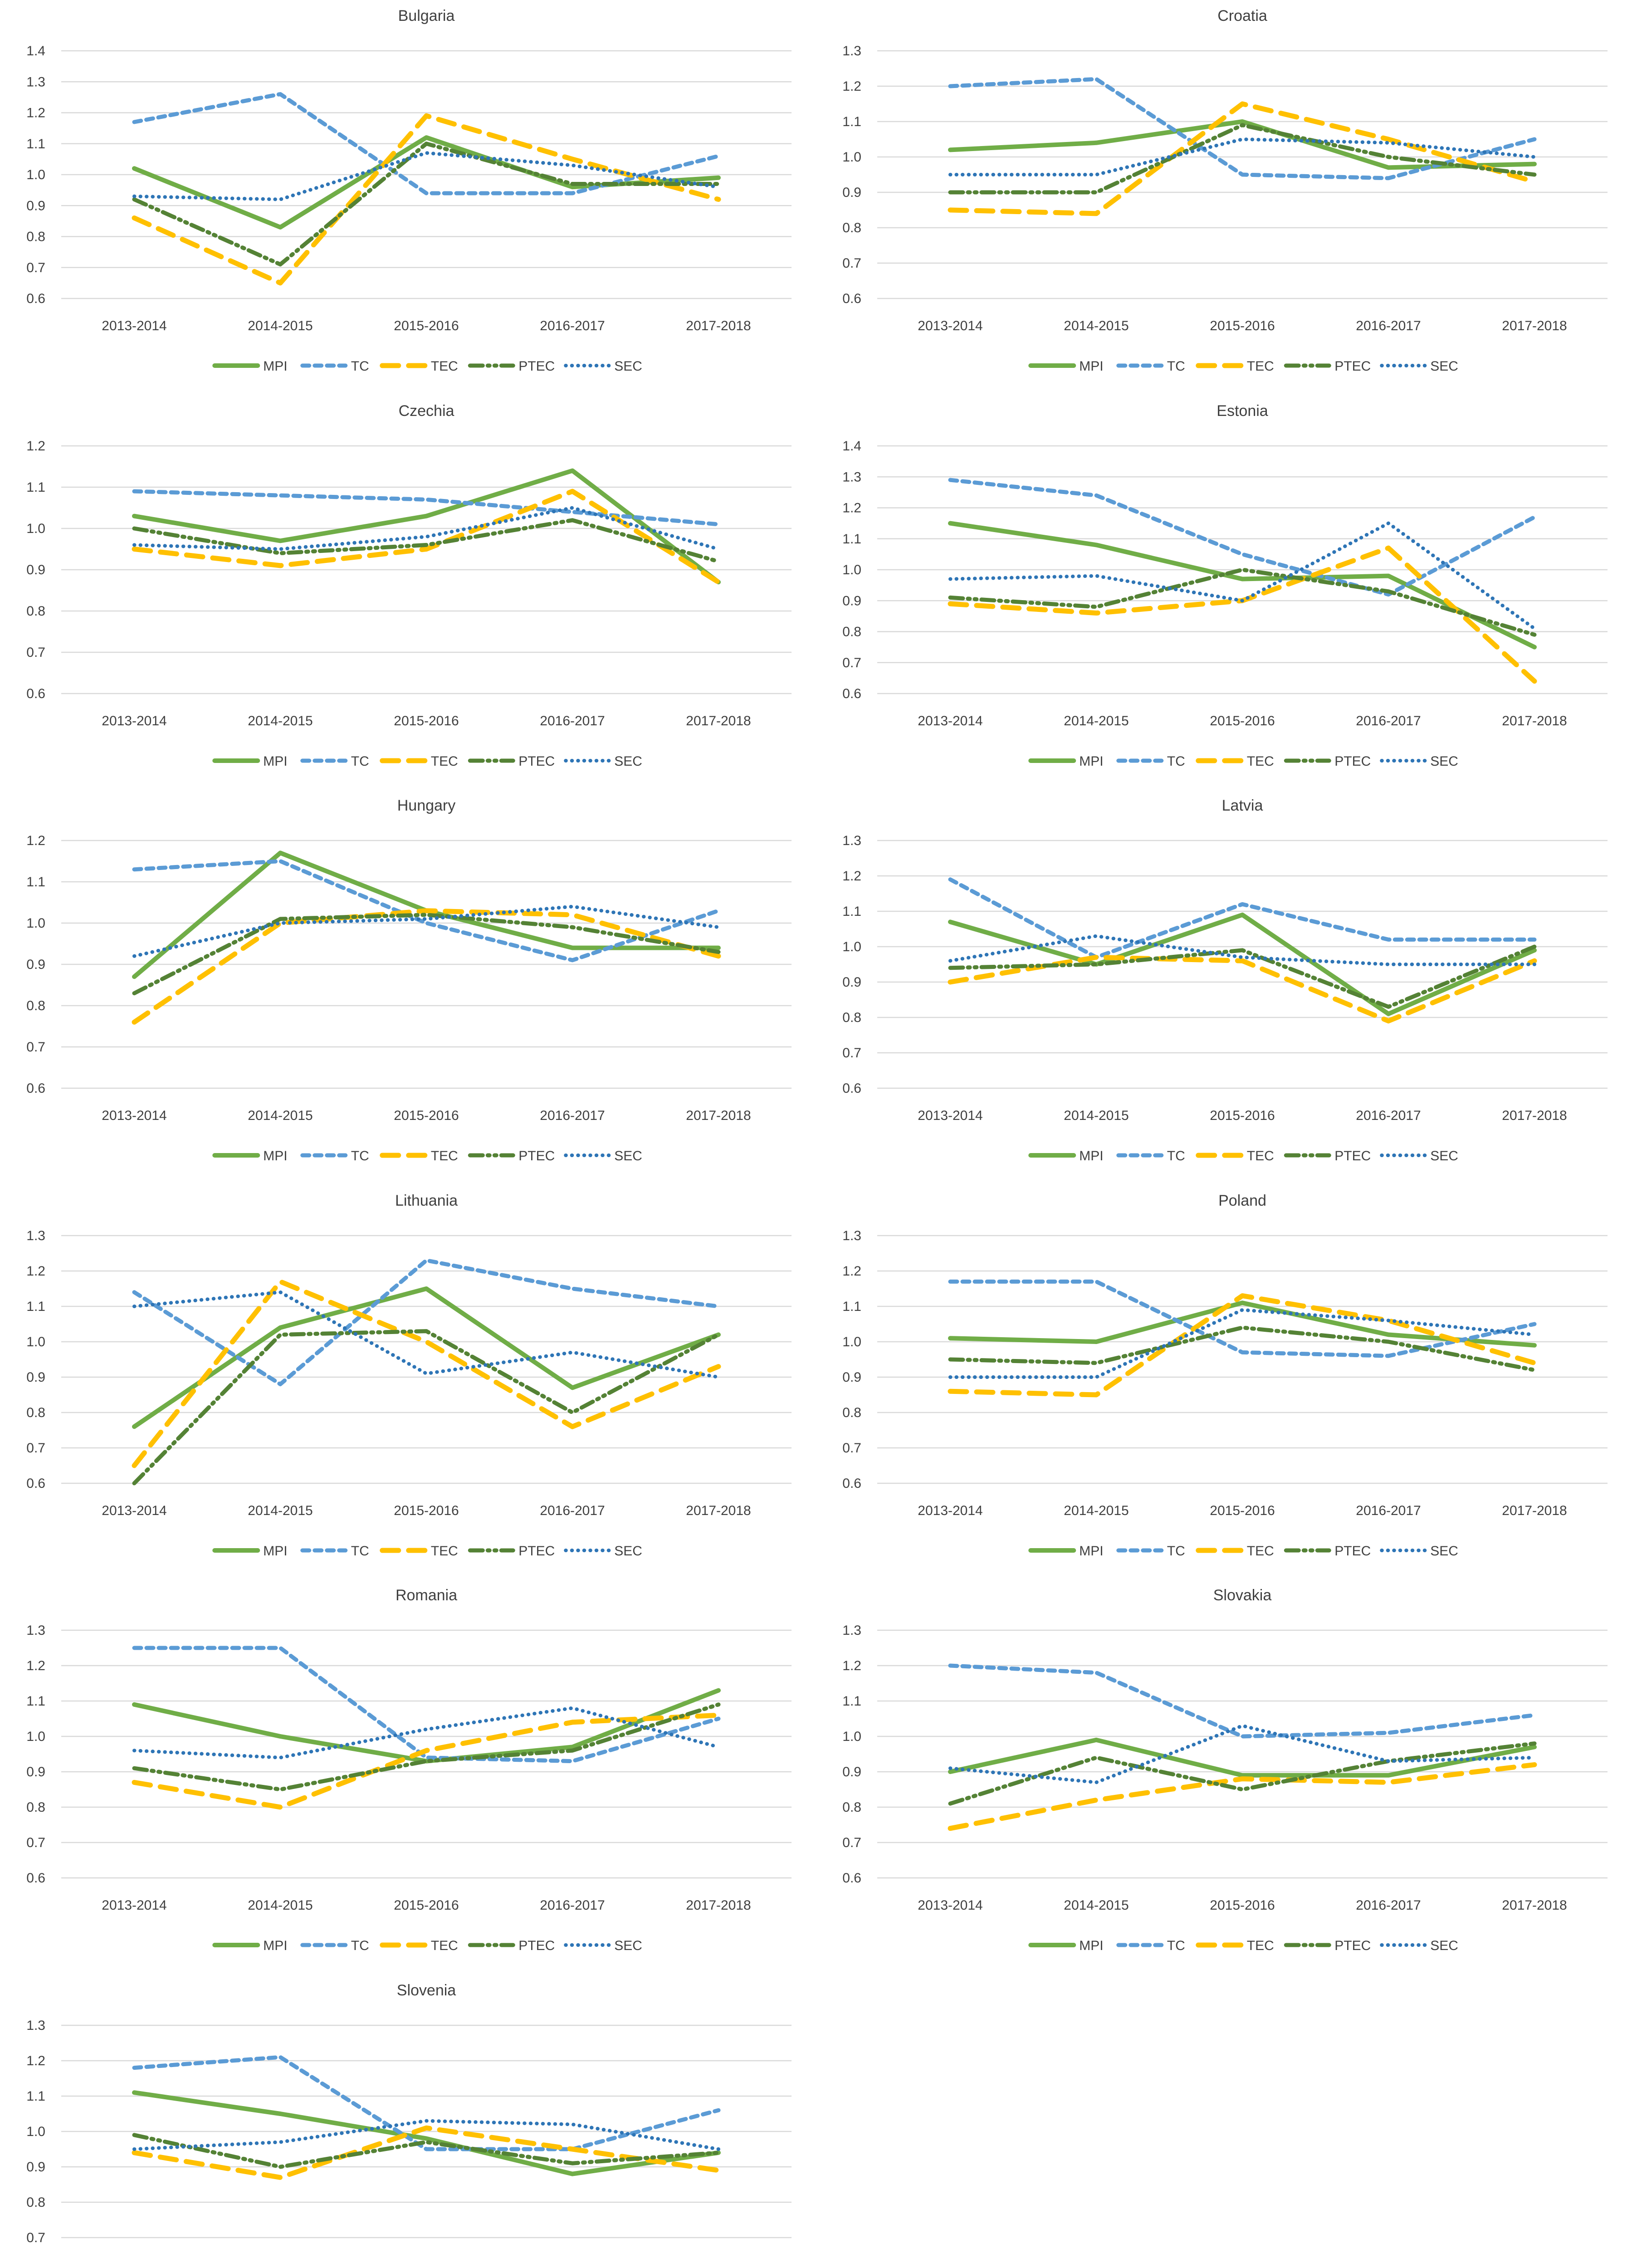  What do you see at coordinates (1242, 1200) in the screenshot?
I see `chart-title: Poland` at bounding box center [1242, 1200].